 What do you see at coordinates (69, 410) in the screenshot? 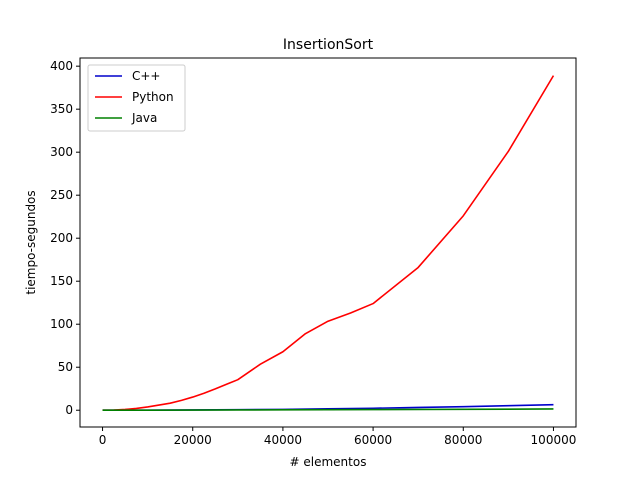
I see `y-tick-label: 0` at bounding box center [69, 410].